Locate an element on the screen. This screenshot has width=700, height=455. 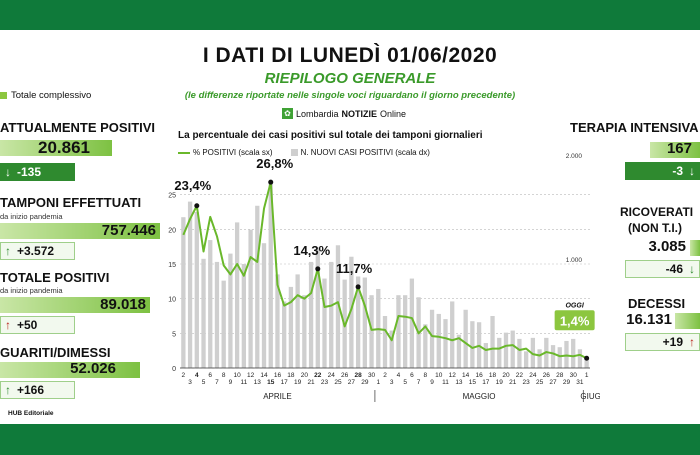
positivi-delta: ↓ -135 is located at coordinates (37, 172).